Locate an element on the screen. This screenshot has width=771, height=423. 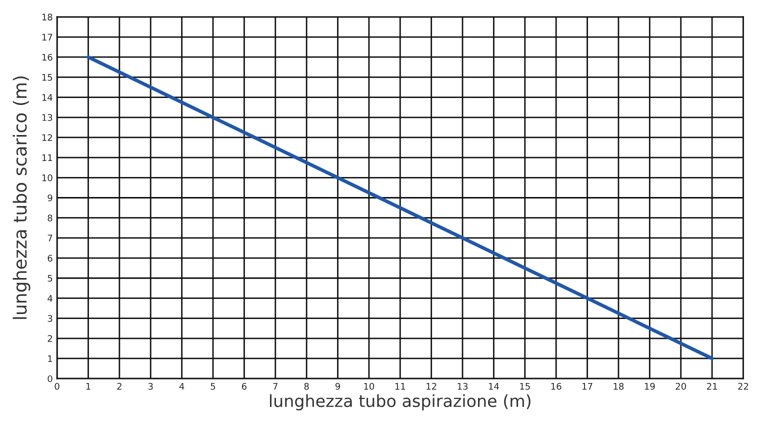
y-tick-label: 16 is located at coordinates (47, 57).